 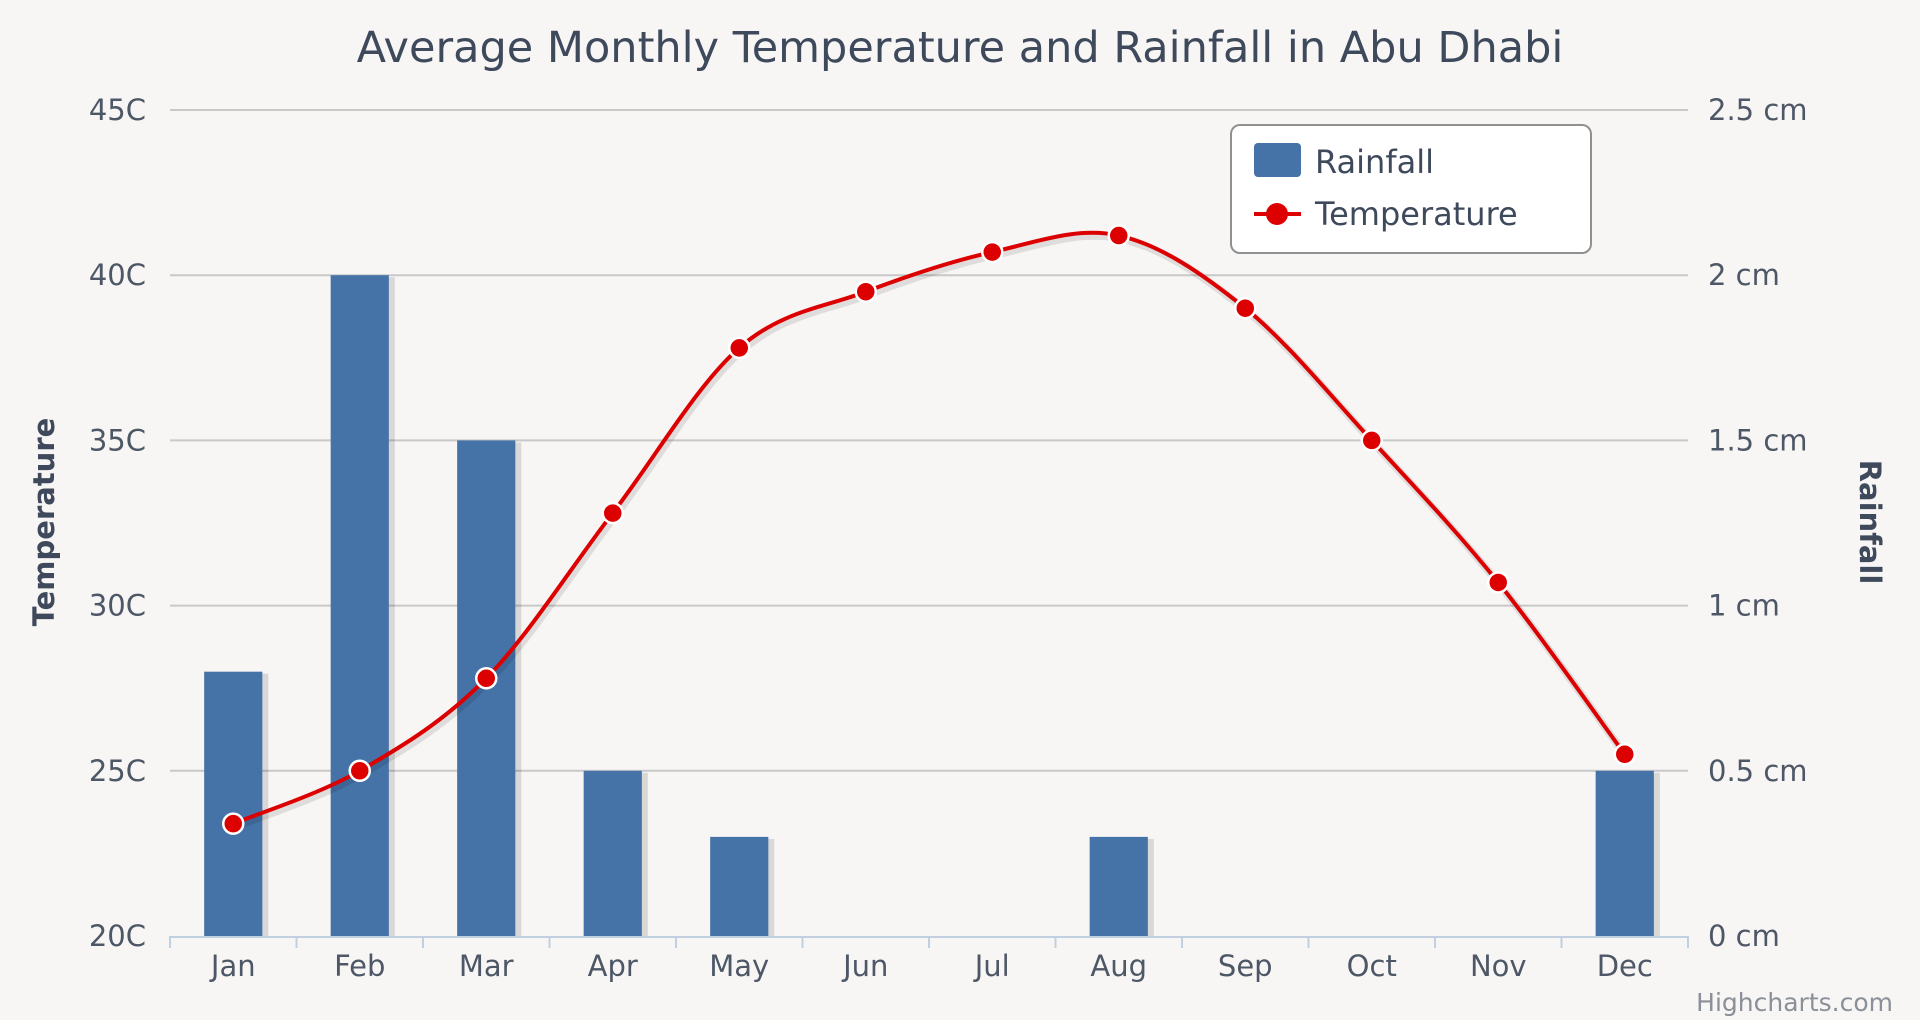 What do you see at coordinates (739, 348) in the screenshot?
I see `temperature-point-may` at bounding box center [739, 348].